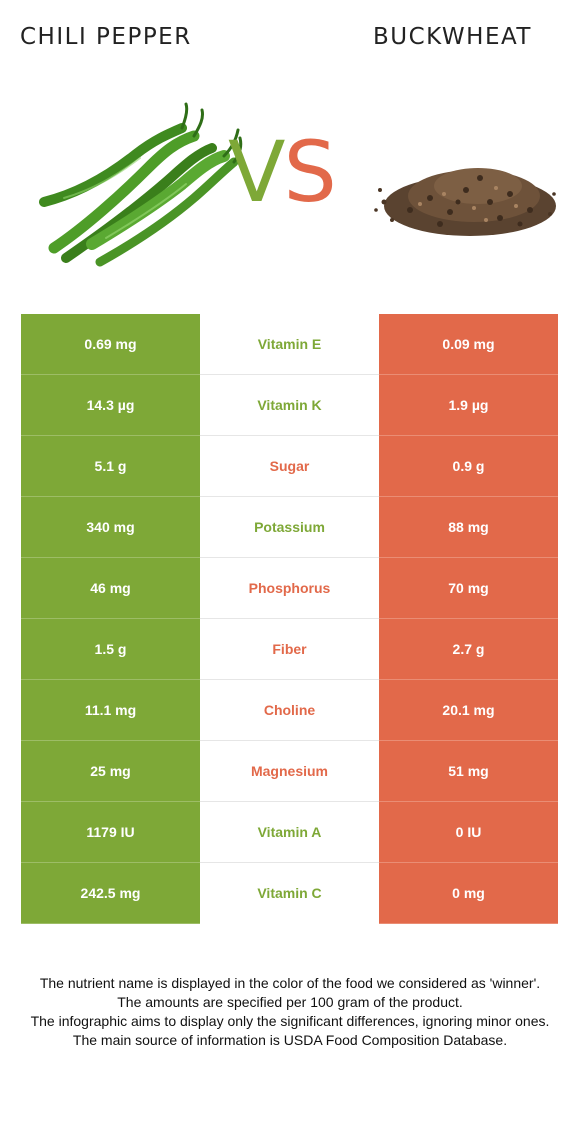  I want to click on chili-value-cell: 46 mg, so click(110, 588).